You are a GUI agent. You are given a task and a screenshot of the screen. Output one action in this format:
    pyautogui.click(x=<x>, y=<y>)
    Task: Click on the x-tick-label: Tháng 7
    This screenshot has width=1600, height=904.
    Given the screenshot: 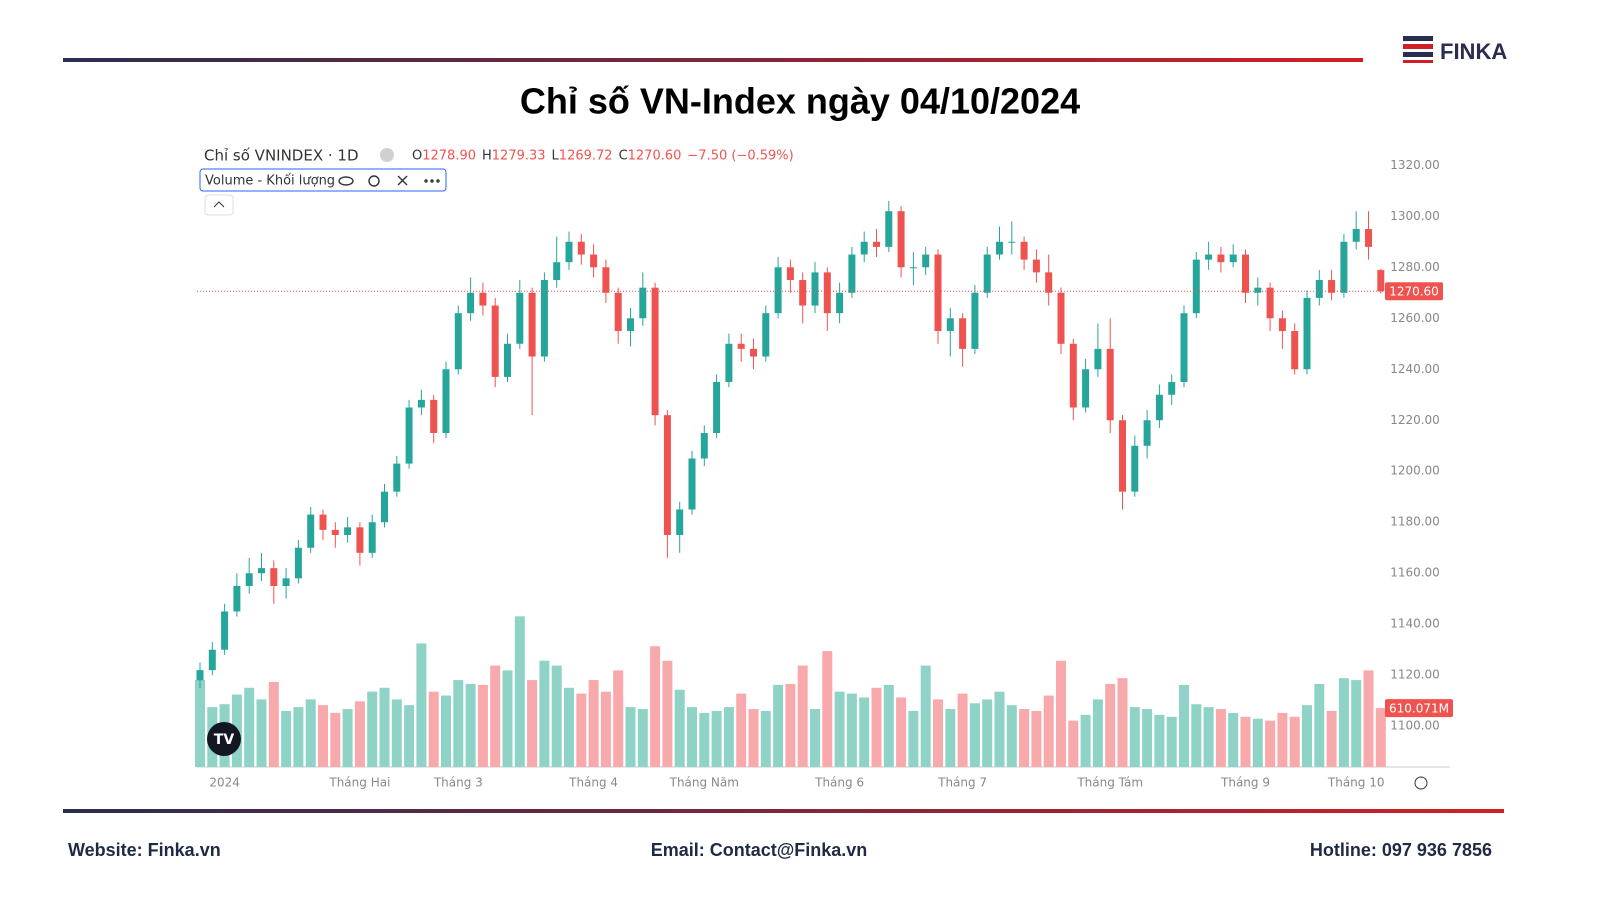 What is the action you would take?
    pyautogui.click(x=962, y=783)
    